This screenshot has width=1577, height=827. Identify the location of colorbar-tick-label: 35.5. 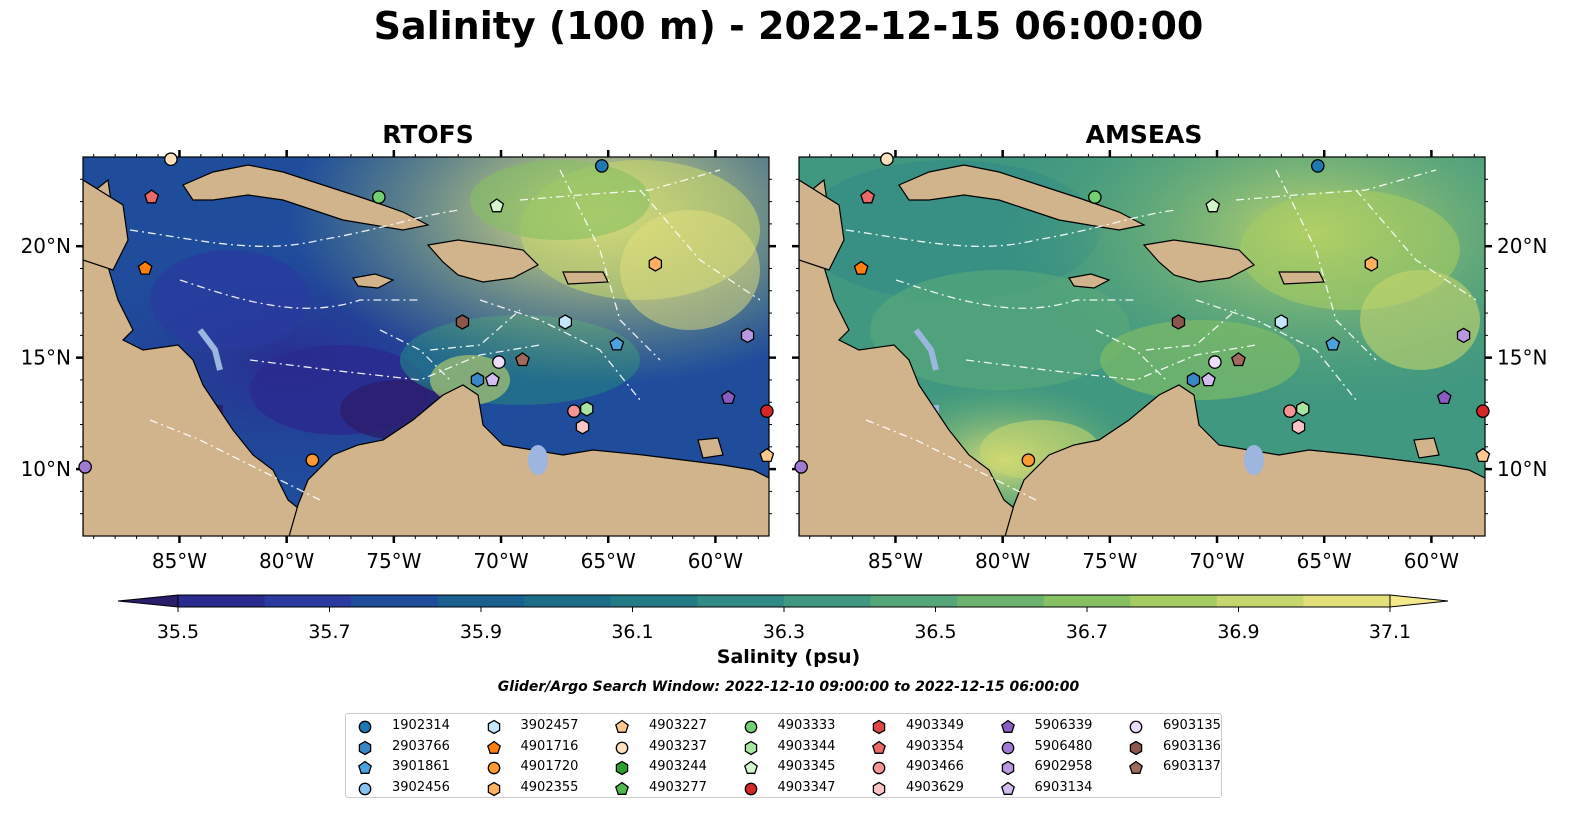
(178, 632).